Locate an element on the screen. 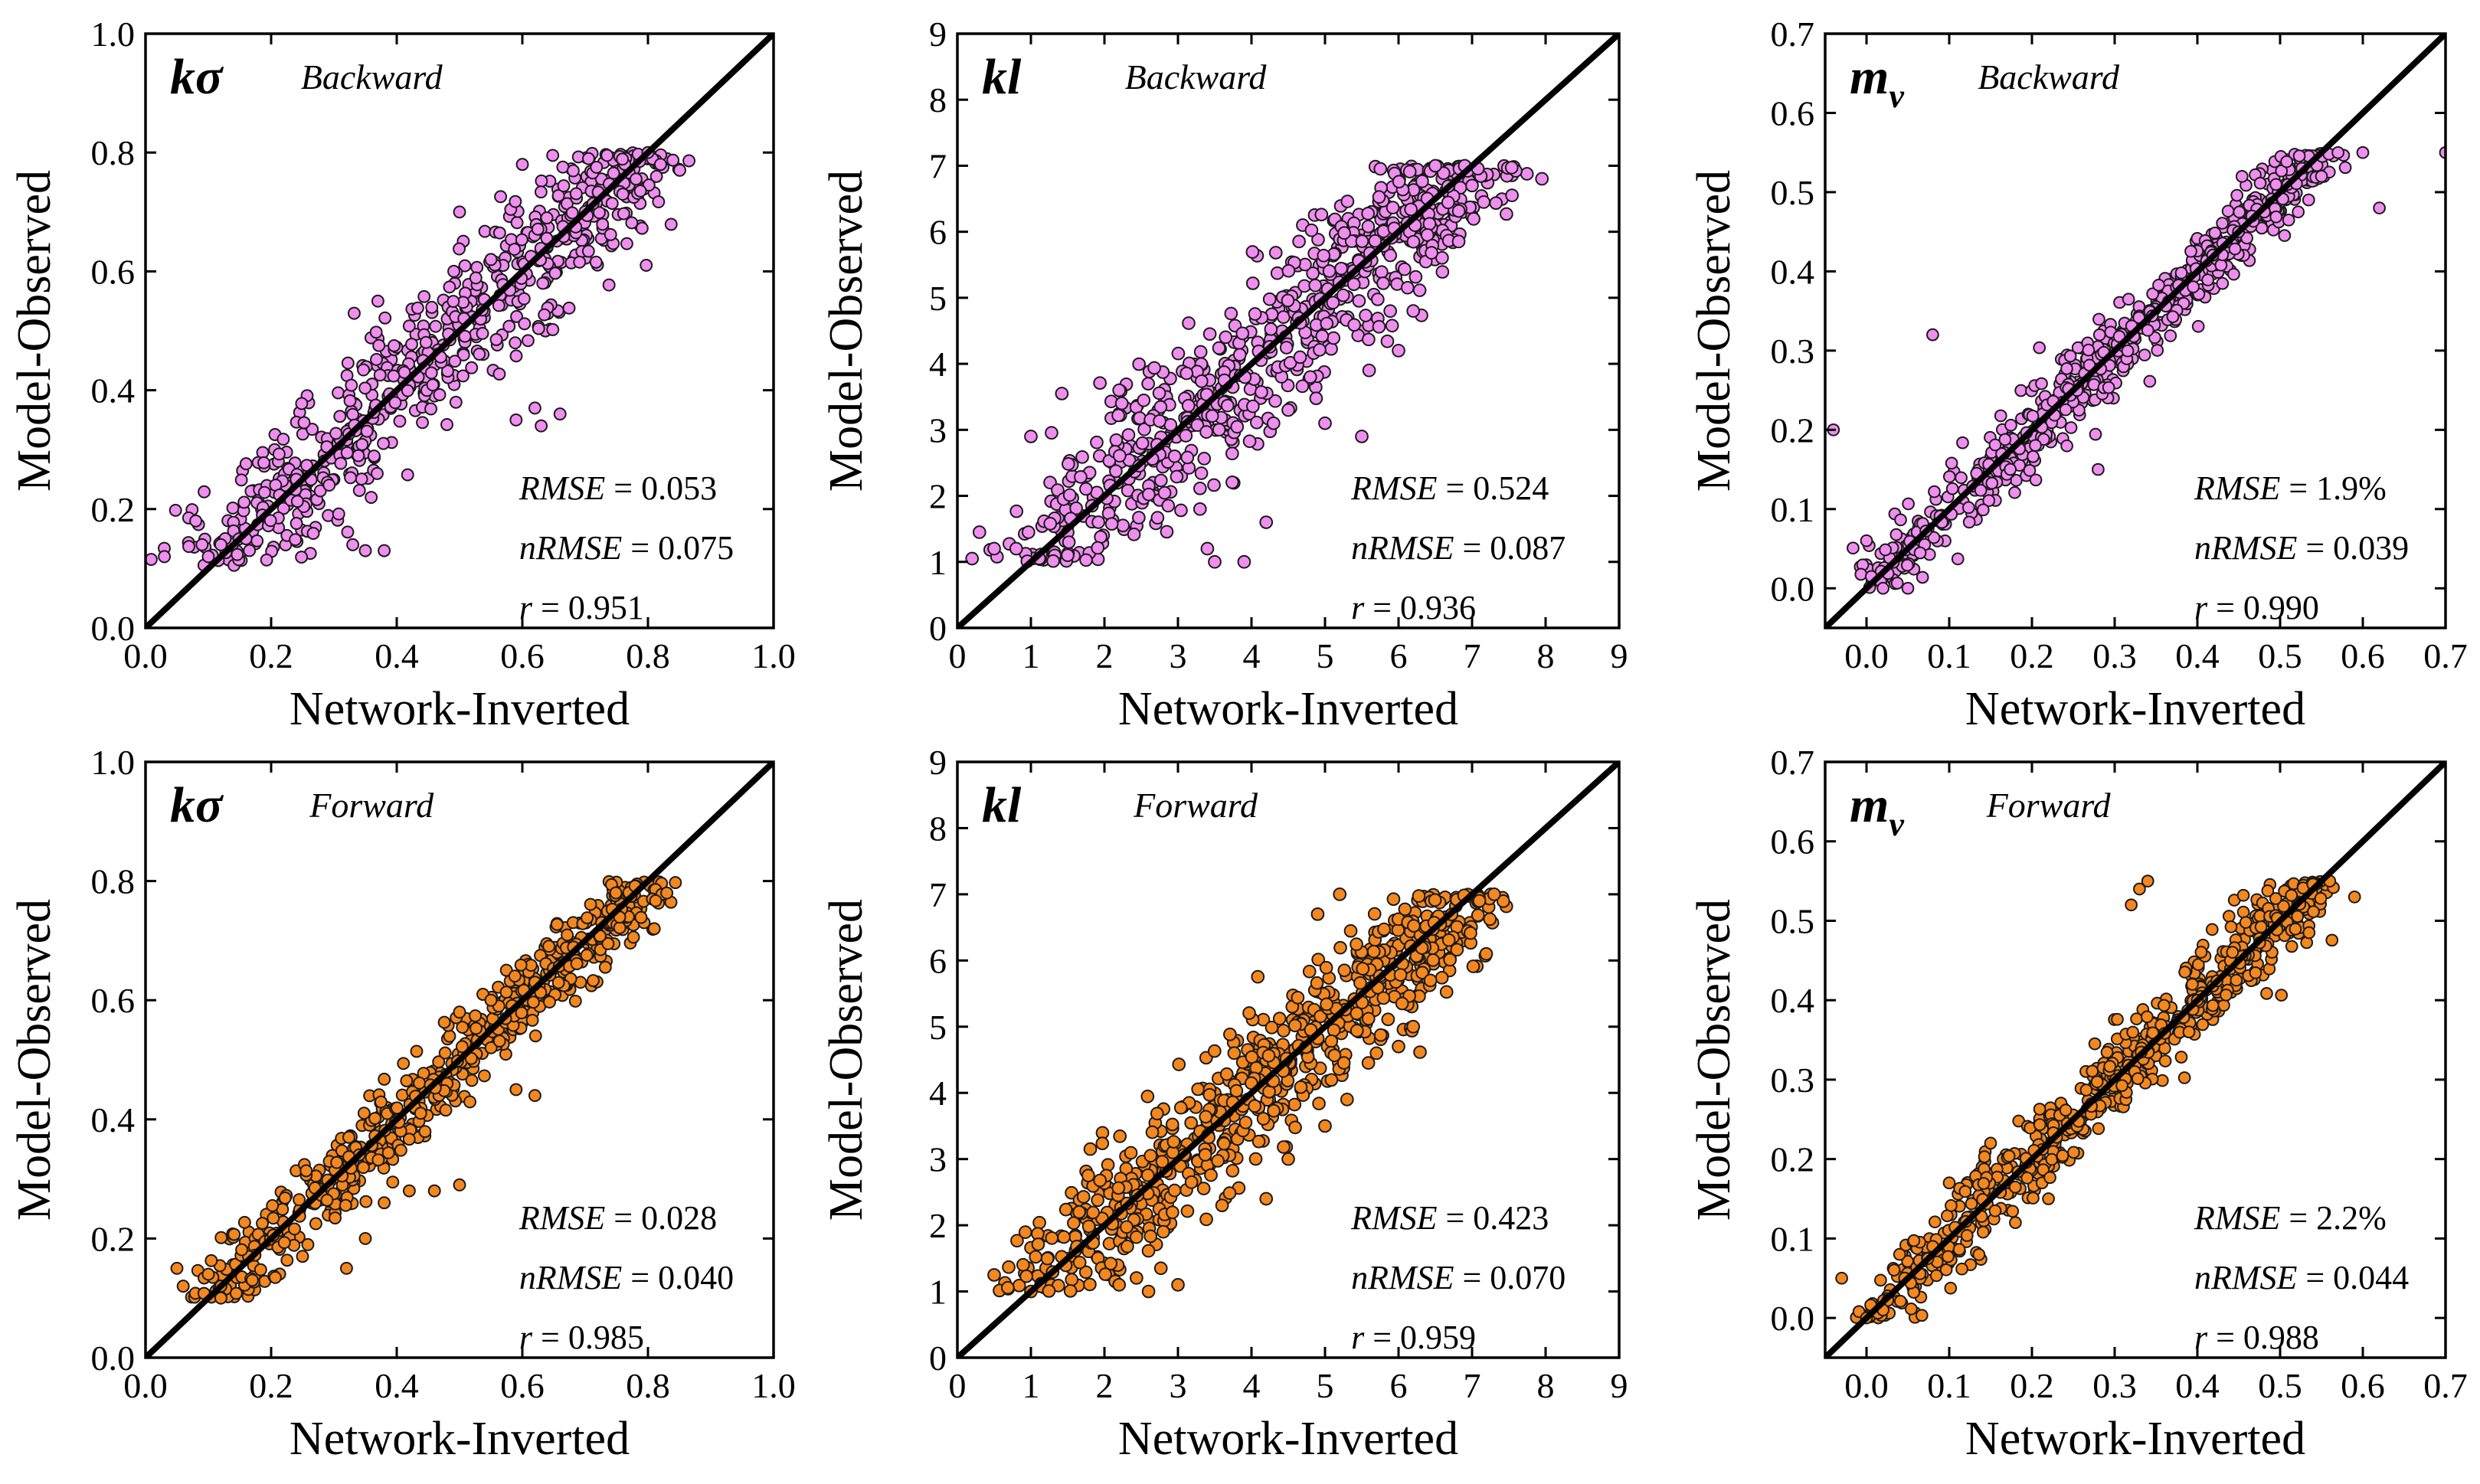  direction-label: Backward is located at coordinates (1197, 76).